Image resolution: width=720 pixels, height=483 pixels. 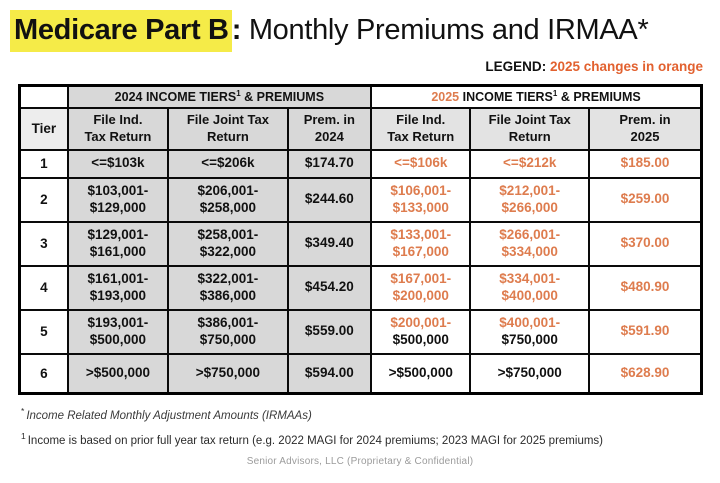 What do you see at coordinates (421, 279) in the screenshot?
I see `cell-line: $167,001-` at bounding box center [421, 279].